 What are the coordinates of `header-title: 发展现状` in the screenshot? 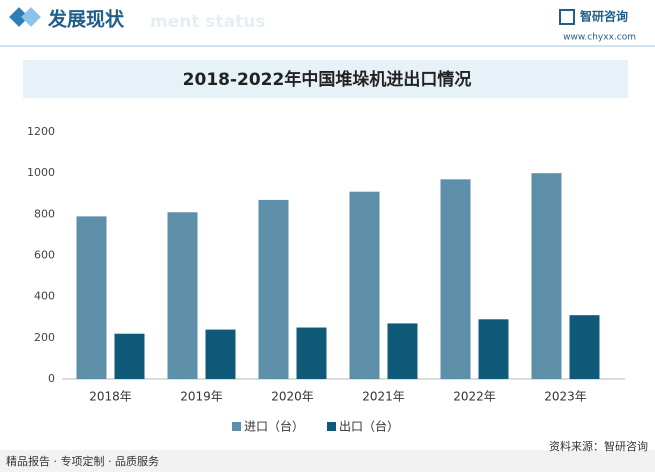 It's located at (86, 19).